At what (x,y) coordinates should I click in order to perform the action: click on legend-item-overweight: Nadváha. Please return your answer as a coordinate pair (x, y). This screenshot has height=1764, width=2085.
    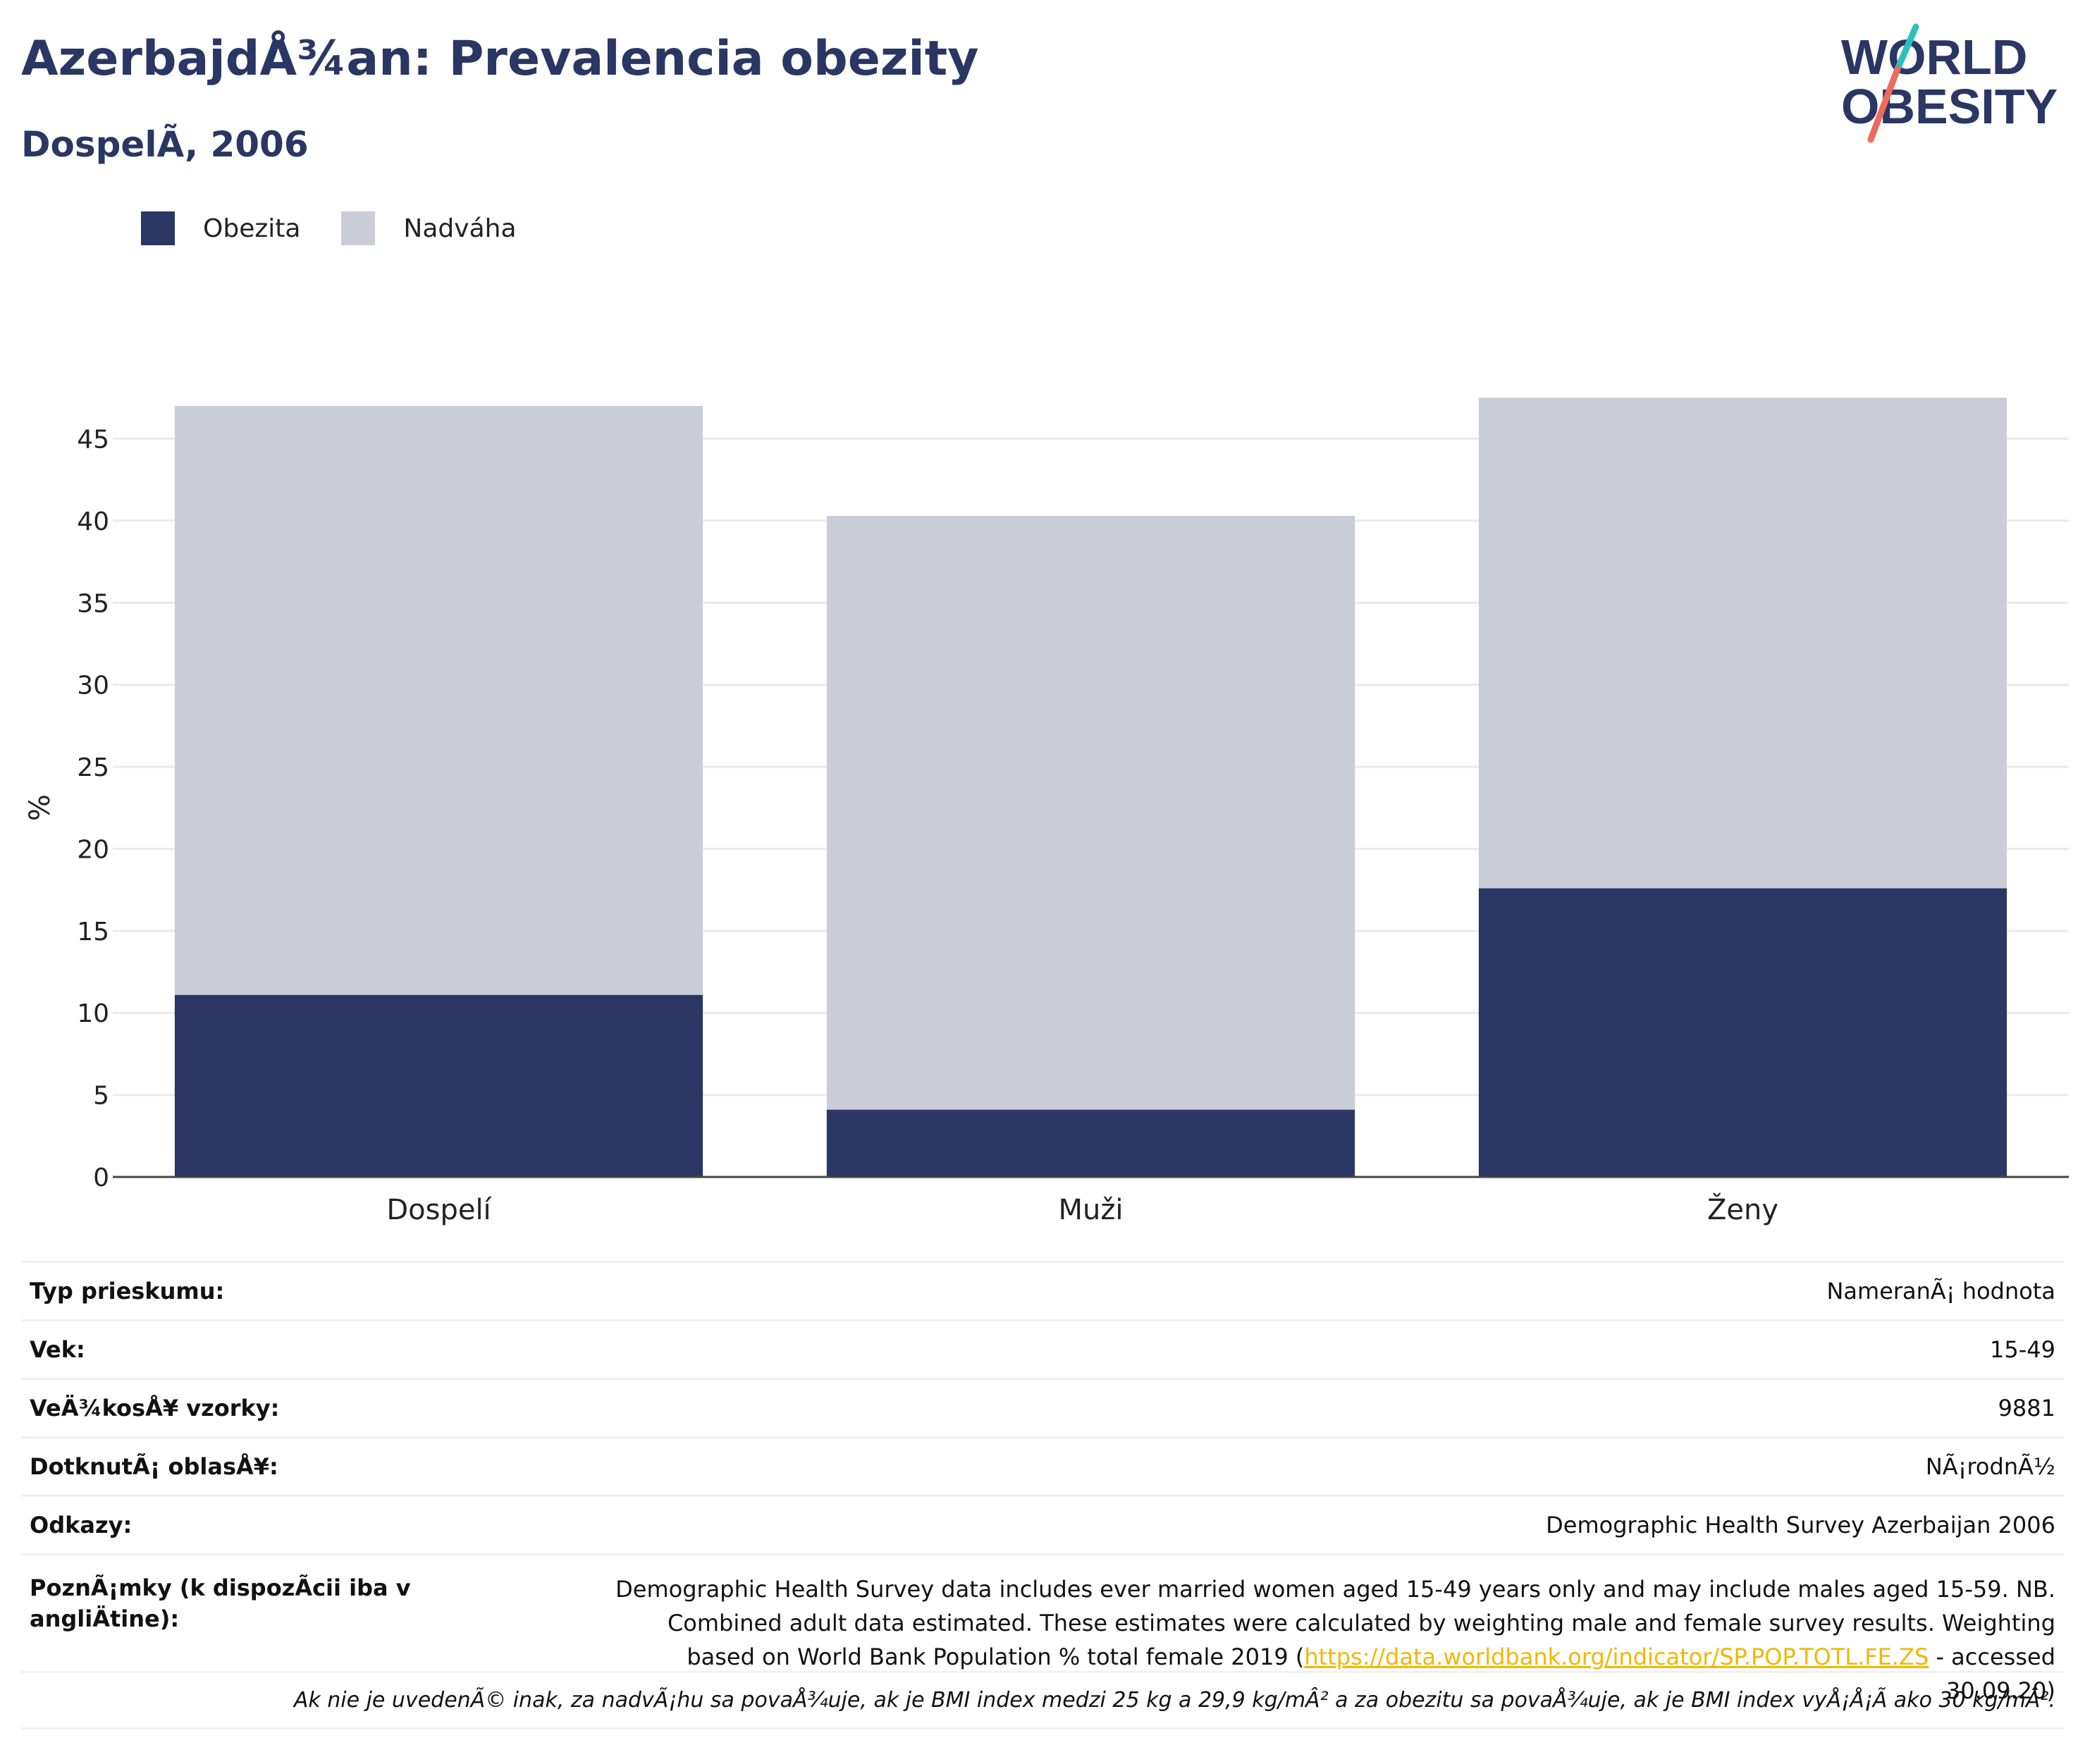
    Looking at the image, I should click on (429, 228).